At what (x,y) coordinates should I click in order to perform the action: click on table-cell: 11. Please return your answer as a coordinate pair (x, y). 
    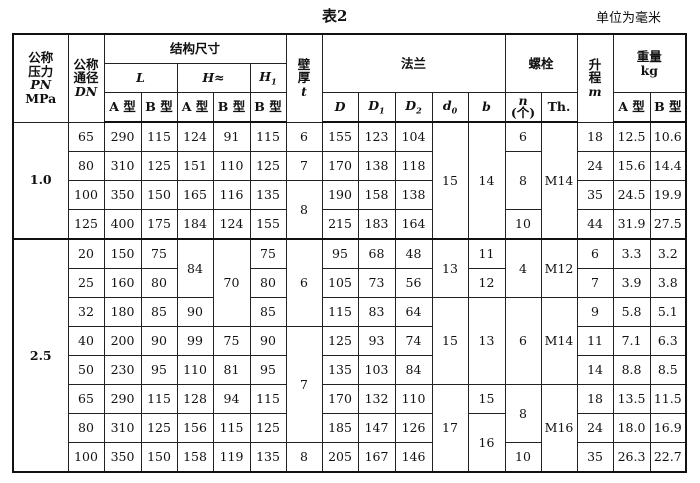
    Looking at the image, I should click on (486, 253).